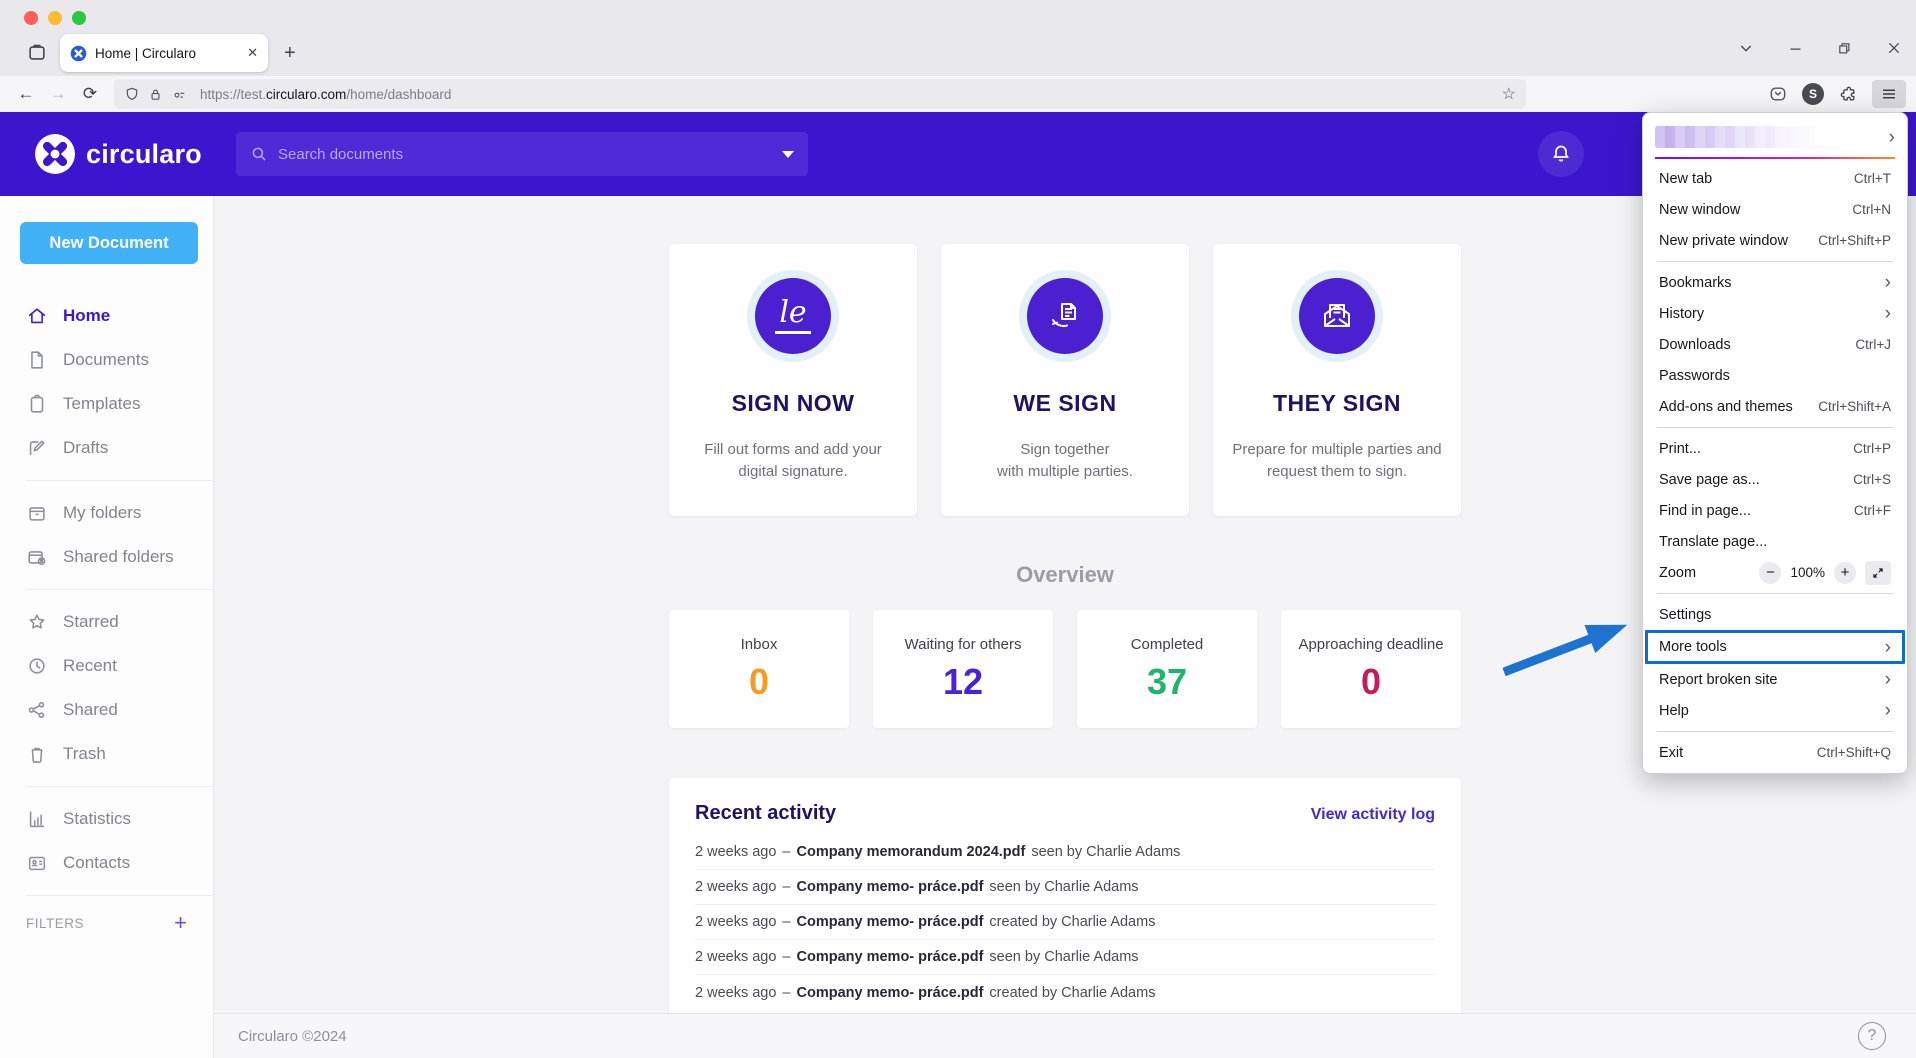 Image resolution: width=1916 pixels, height=1058 pixels. I want to click on stat-card-completed: Completed 37, so click(1167, 669).